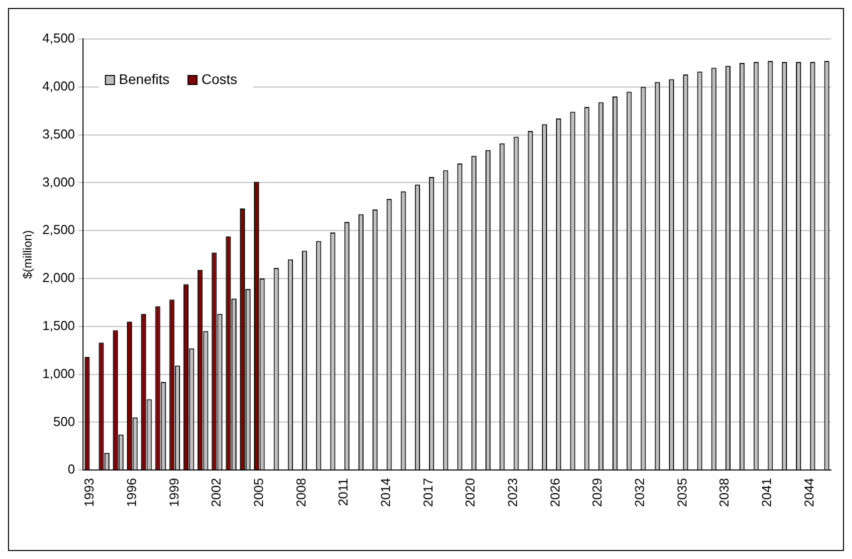 The width and height of the screenshot is (852, 559). I want to click on y-tick-label: 4,000, so click(58, 86).